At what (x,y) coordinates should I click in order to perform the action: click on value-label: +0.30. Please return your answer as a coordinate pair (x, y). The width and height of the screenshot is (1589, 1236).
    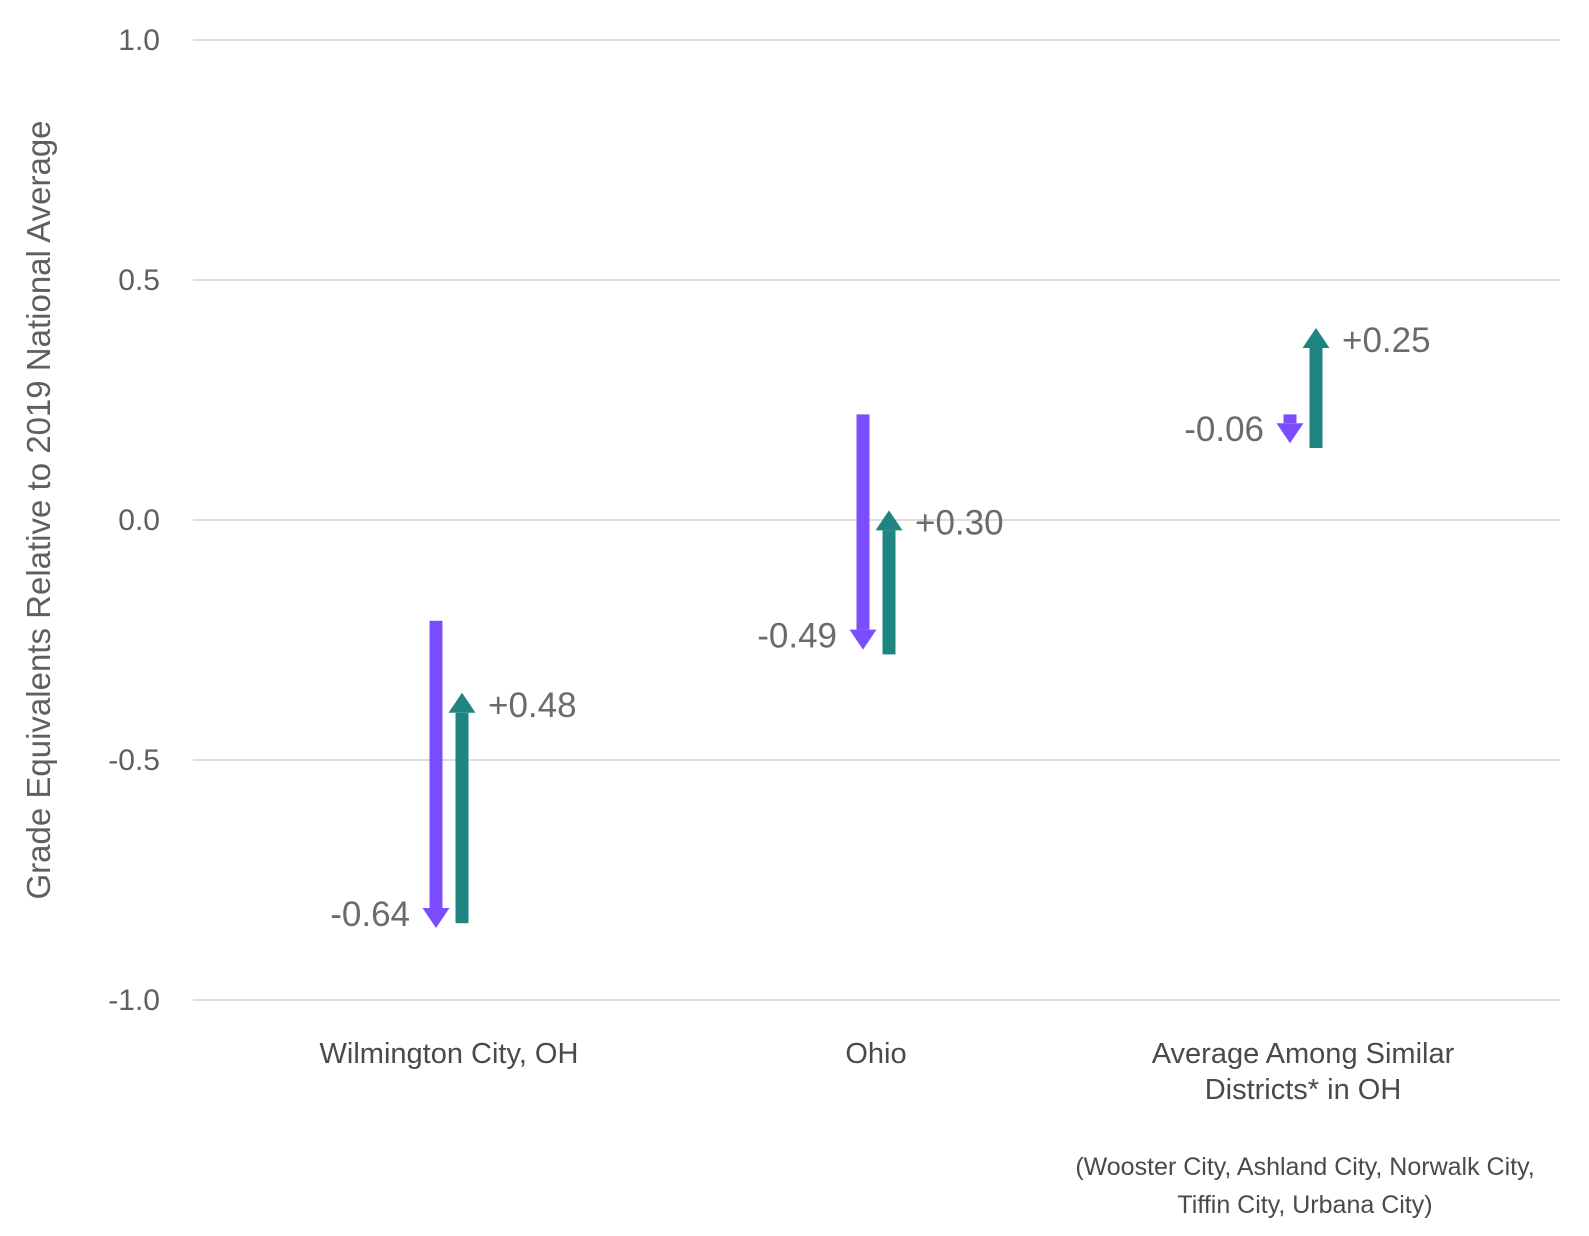
    Looking at the image, I should click on (959, 522).